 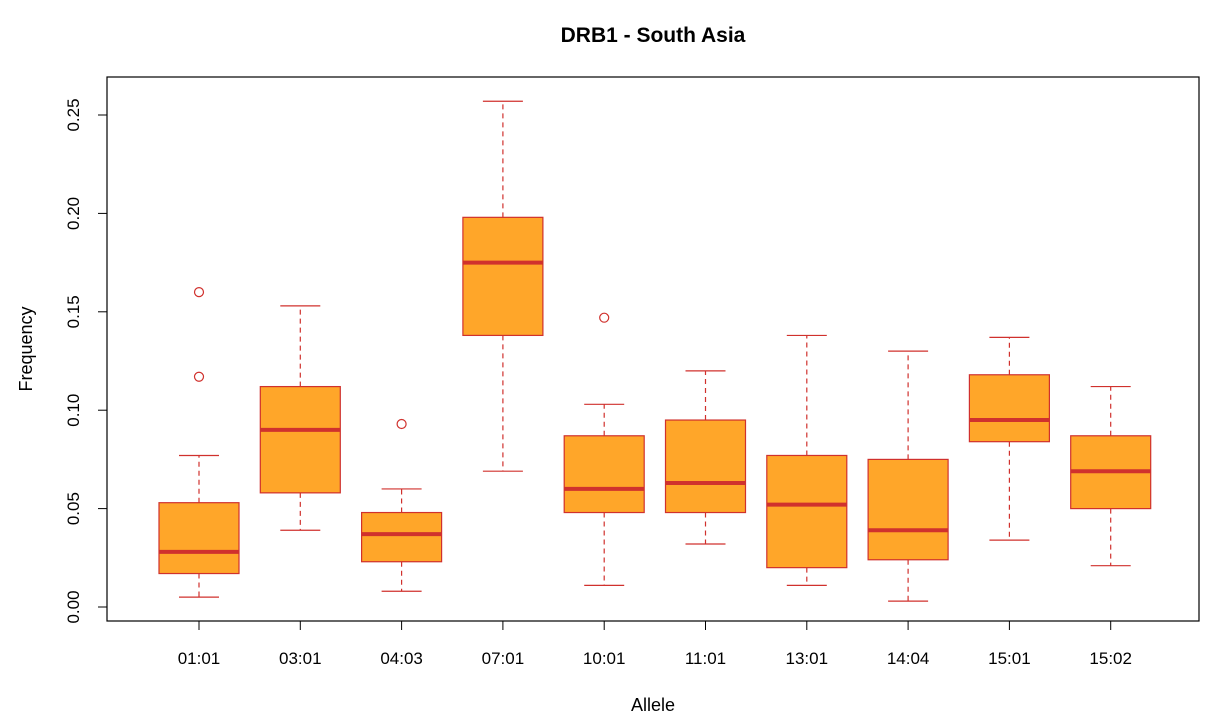 What do you see at coordinates (1009, 658) in the screenshot?
I see `x-tick-label: 15:01` at bounding box center [1009, 658].